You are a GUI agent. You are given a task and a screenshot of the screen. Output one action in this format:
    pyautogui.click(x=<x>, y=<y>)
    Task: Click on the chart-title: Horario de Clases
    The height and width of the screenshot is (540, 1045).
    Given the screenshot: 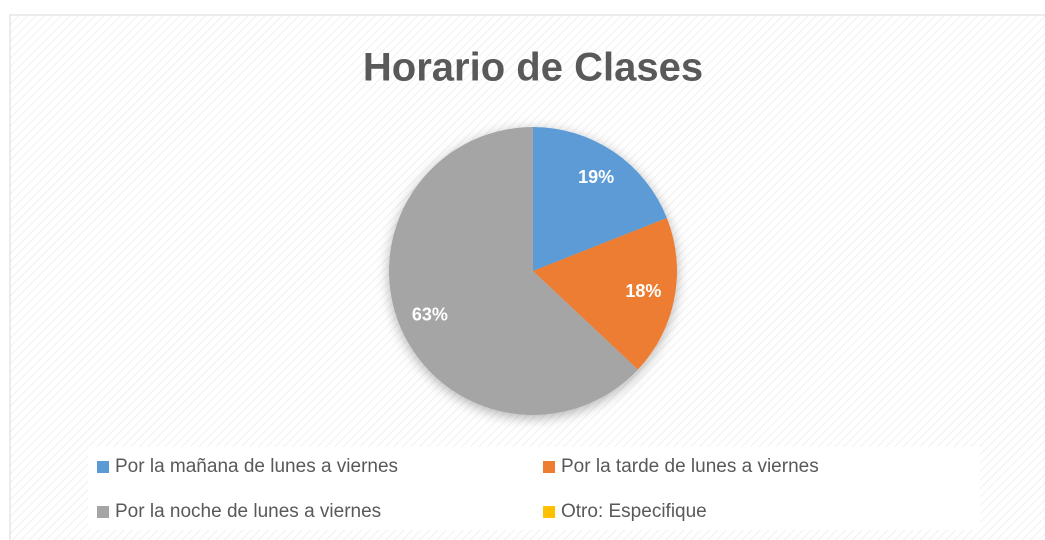 What is the action you would take?
    pyautogui.click(x=533, y=68)
    